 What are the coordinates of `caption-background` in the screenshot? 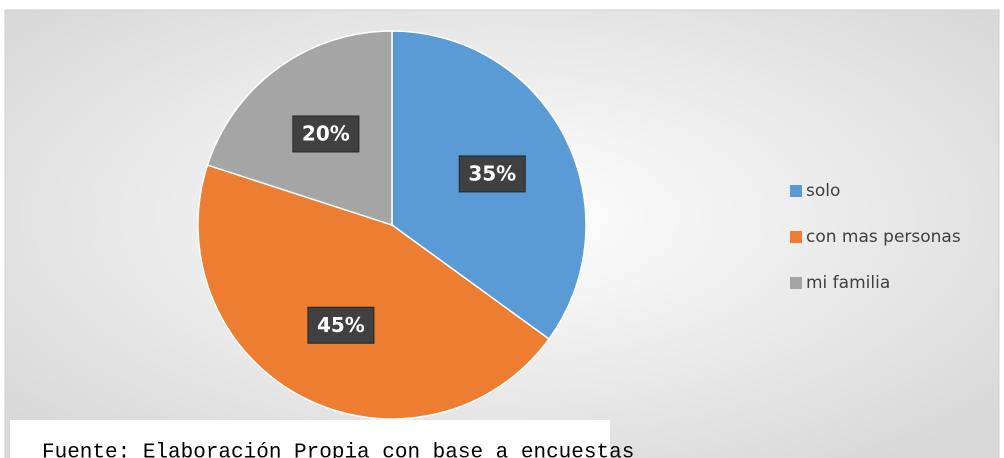 It's located at (310, 439).